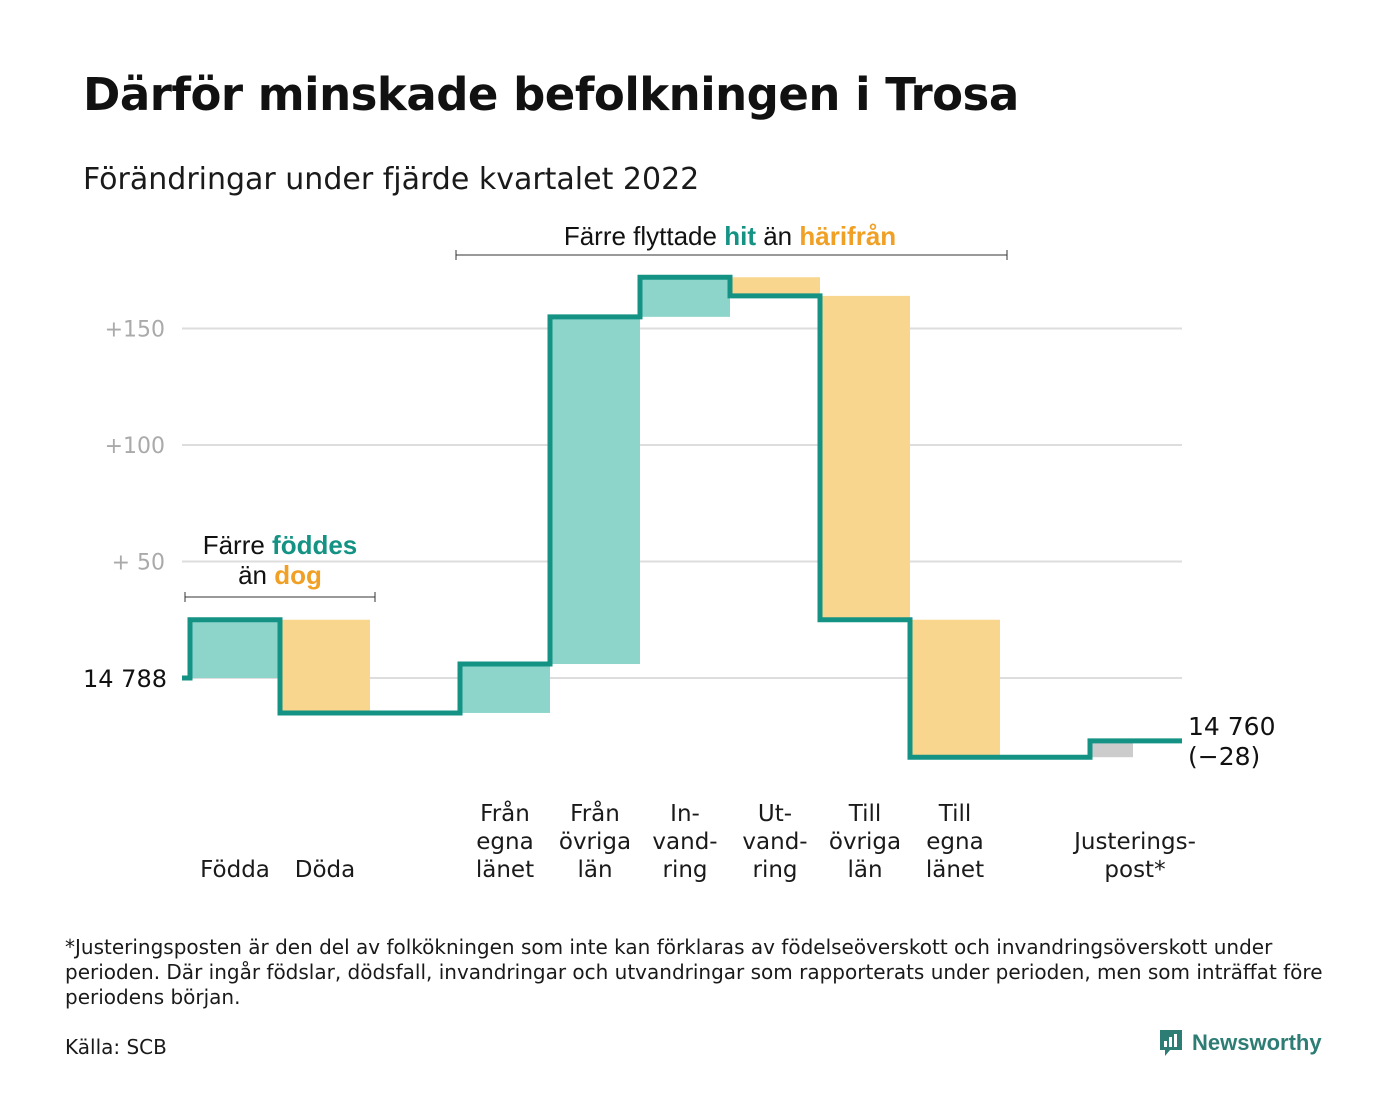 This screenshot has width=1400, height=1120. Describe the element at coordinates (1224, 756) in the screenshot. I see `end-change-label: (−28)` at that location.